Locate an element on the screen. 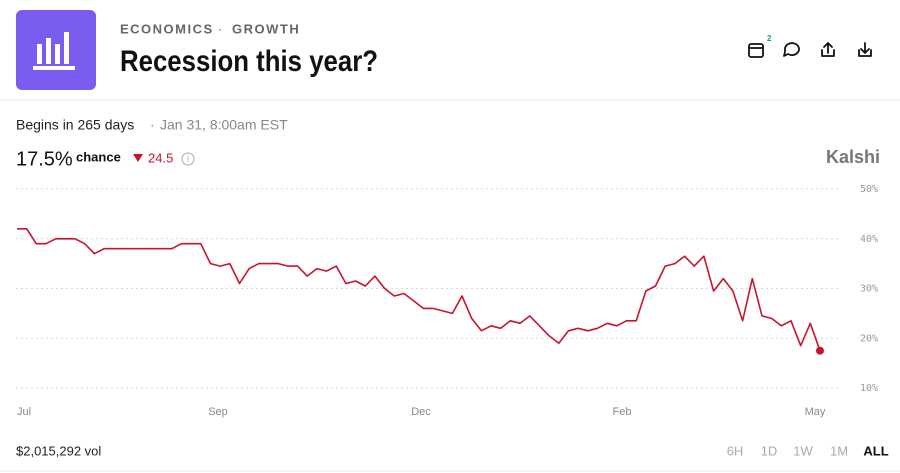 The height and width of the screenshot is (473, 900). badge: 2 is located at coordinates (769, 38).